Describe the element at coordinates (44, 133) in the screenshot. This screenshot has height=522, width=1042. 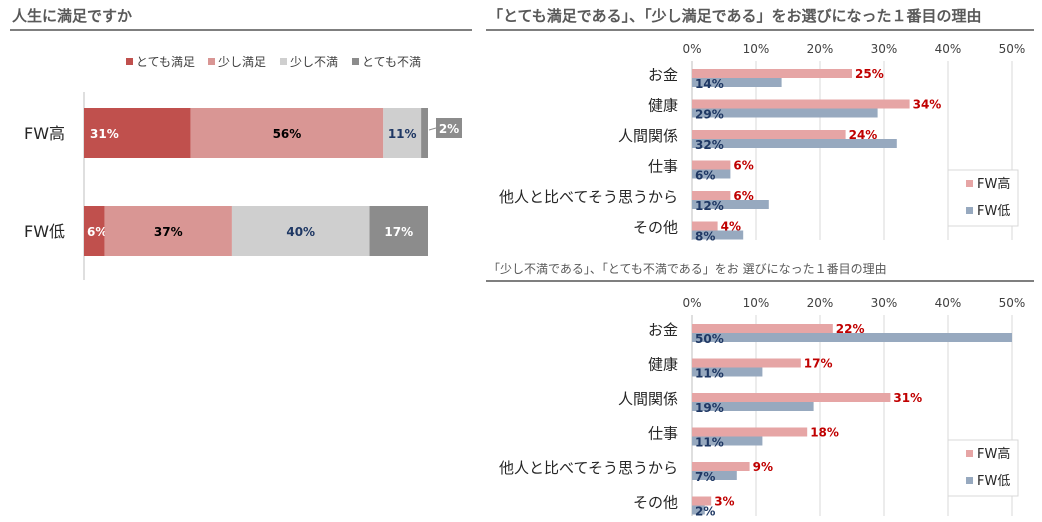
I see `category-label-0: FW高` at that location.